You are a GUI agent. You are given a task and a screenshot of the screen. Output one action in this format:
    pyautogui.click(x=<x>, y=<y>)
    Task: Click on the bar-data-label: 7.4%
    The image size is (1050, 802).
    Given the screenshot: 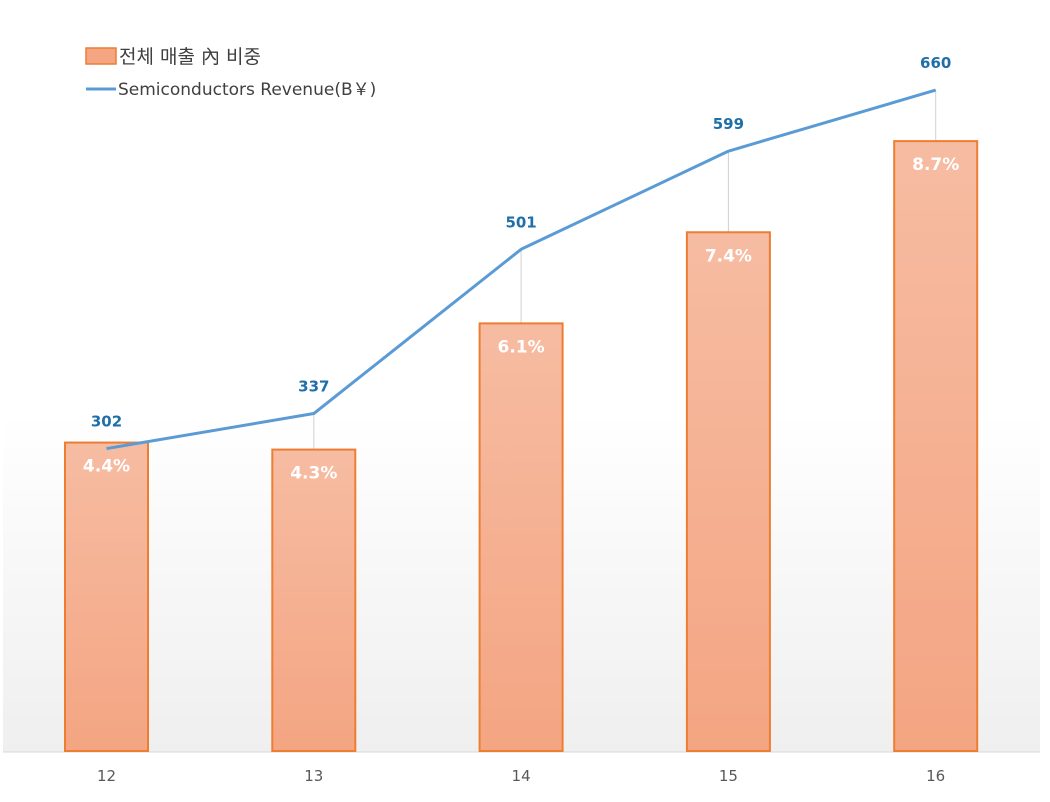 What is the action you would take?
    pyautogui.click(x=728, y=256)
    